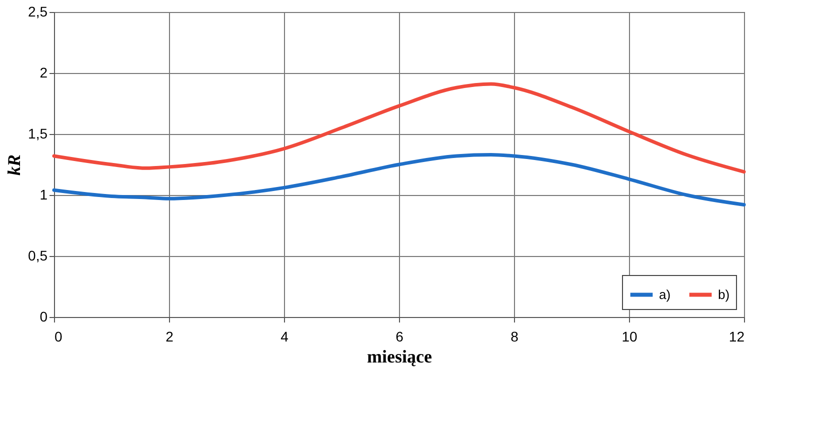  What do you see at coordinates (514, 336) in the screenshot?
I see `x-tick-label: 8` at bounding box center [514, 336].